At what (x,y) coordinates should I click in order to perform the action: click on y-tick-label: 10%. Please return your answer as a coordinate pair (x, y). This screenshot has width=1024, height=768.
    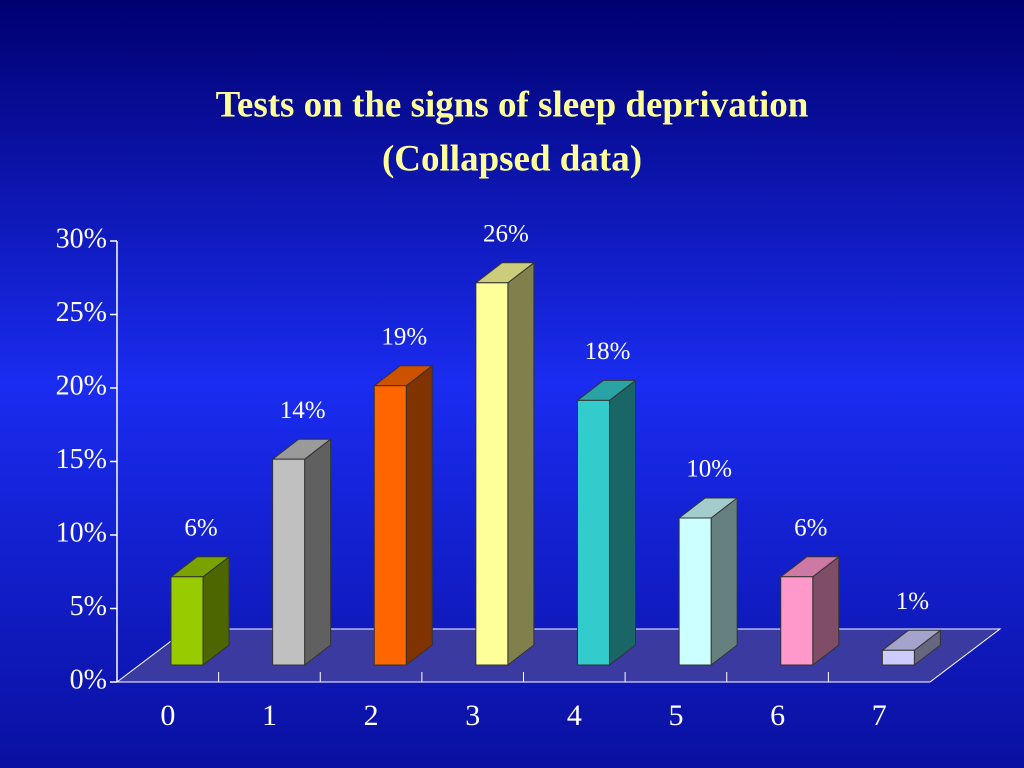
    Looking at the image, I should click on (81, 532).